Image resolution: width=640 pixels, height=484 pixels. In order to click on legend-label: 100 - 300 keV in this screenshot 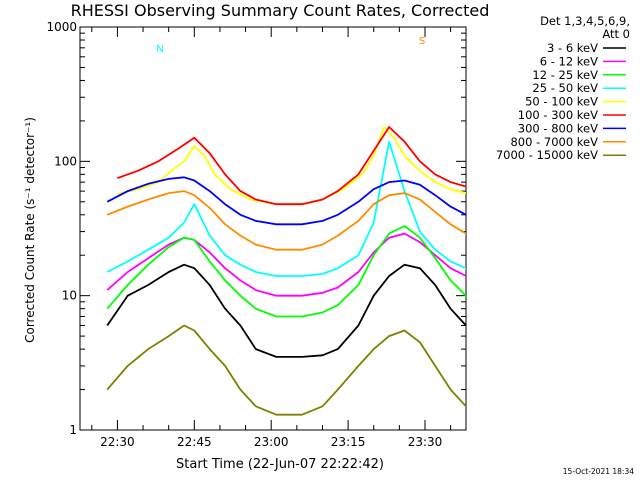, I will do `click(558, 115)`.